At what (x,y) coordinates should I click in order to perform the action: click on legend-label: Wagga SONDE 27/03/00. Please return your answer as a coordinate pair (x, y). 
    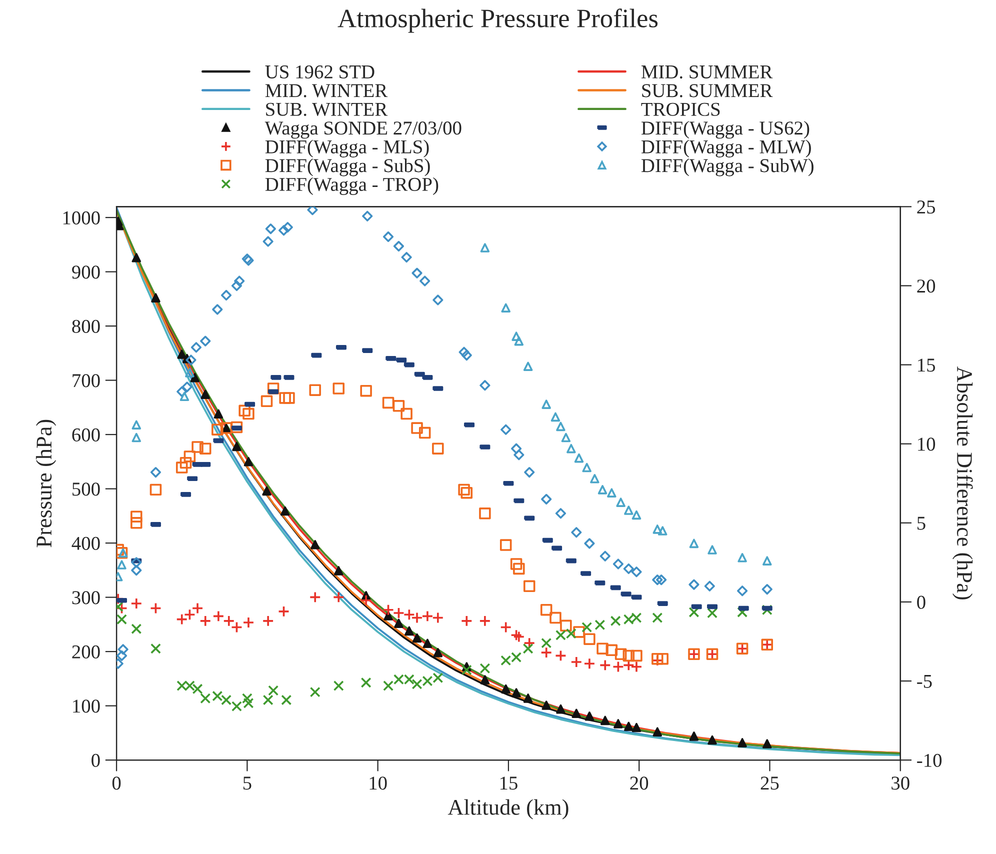
    Looking at the image, I should click on (363, 130).